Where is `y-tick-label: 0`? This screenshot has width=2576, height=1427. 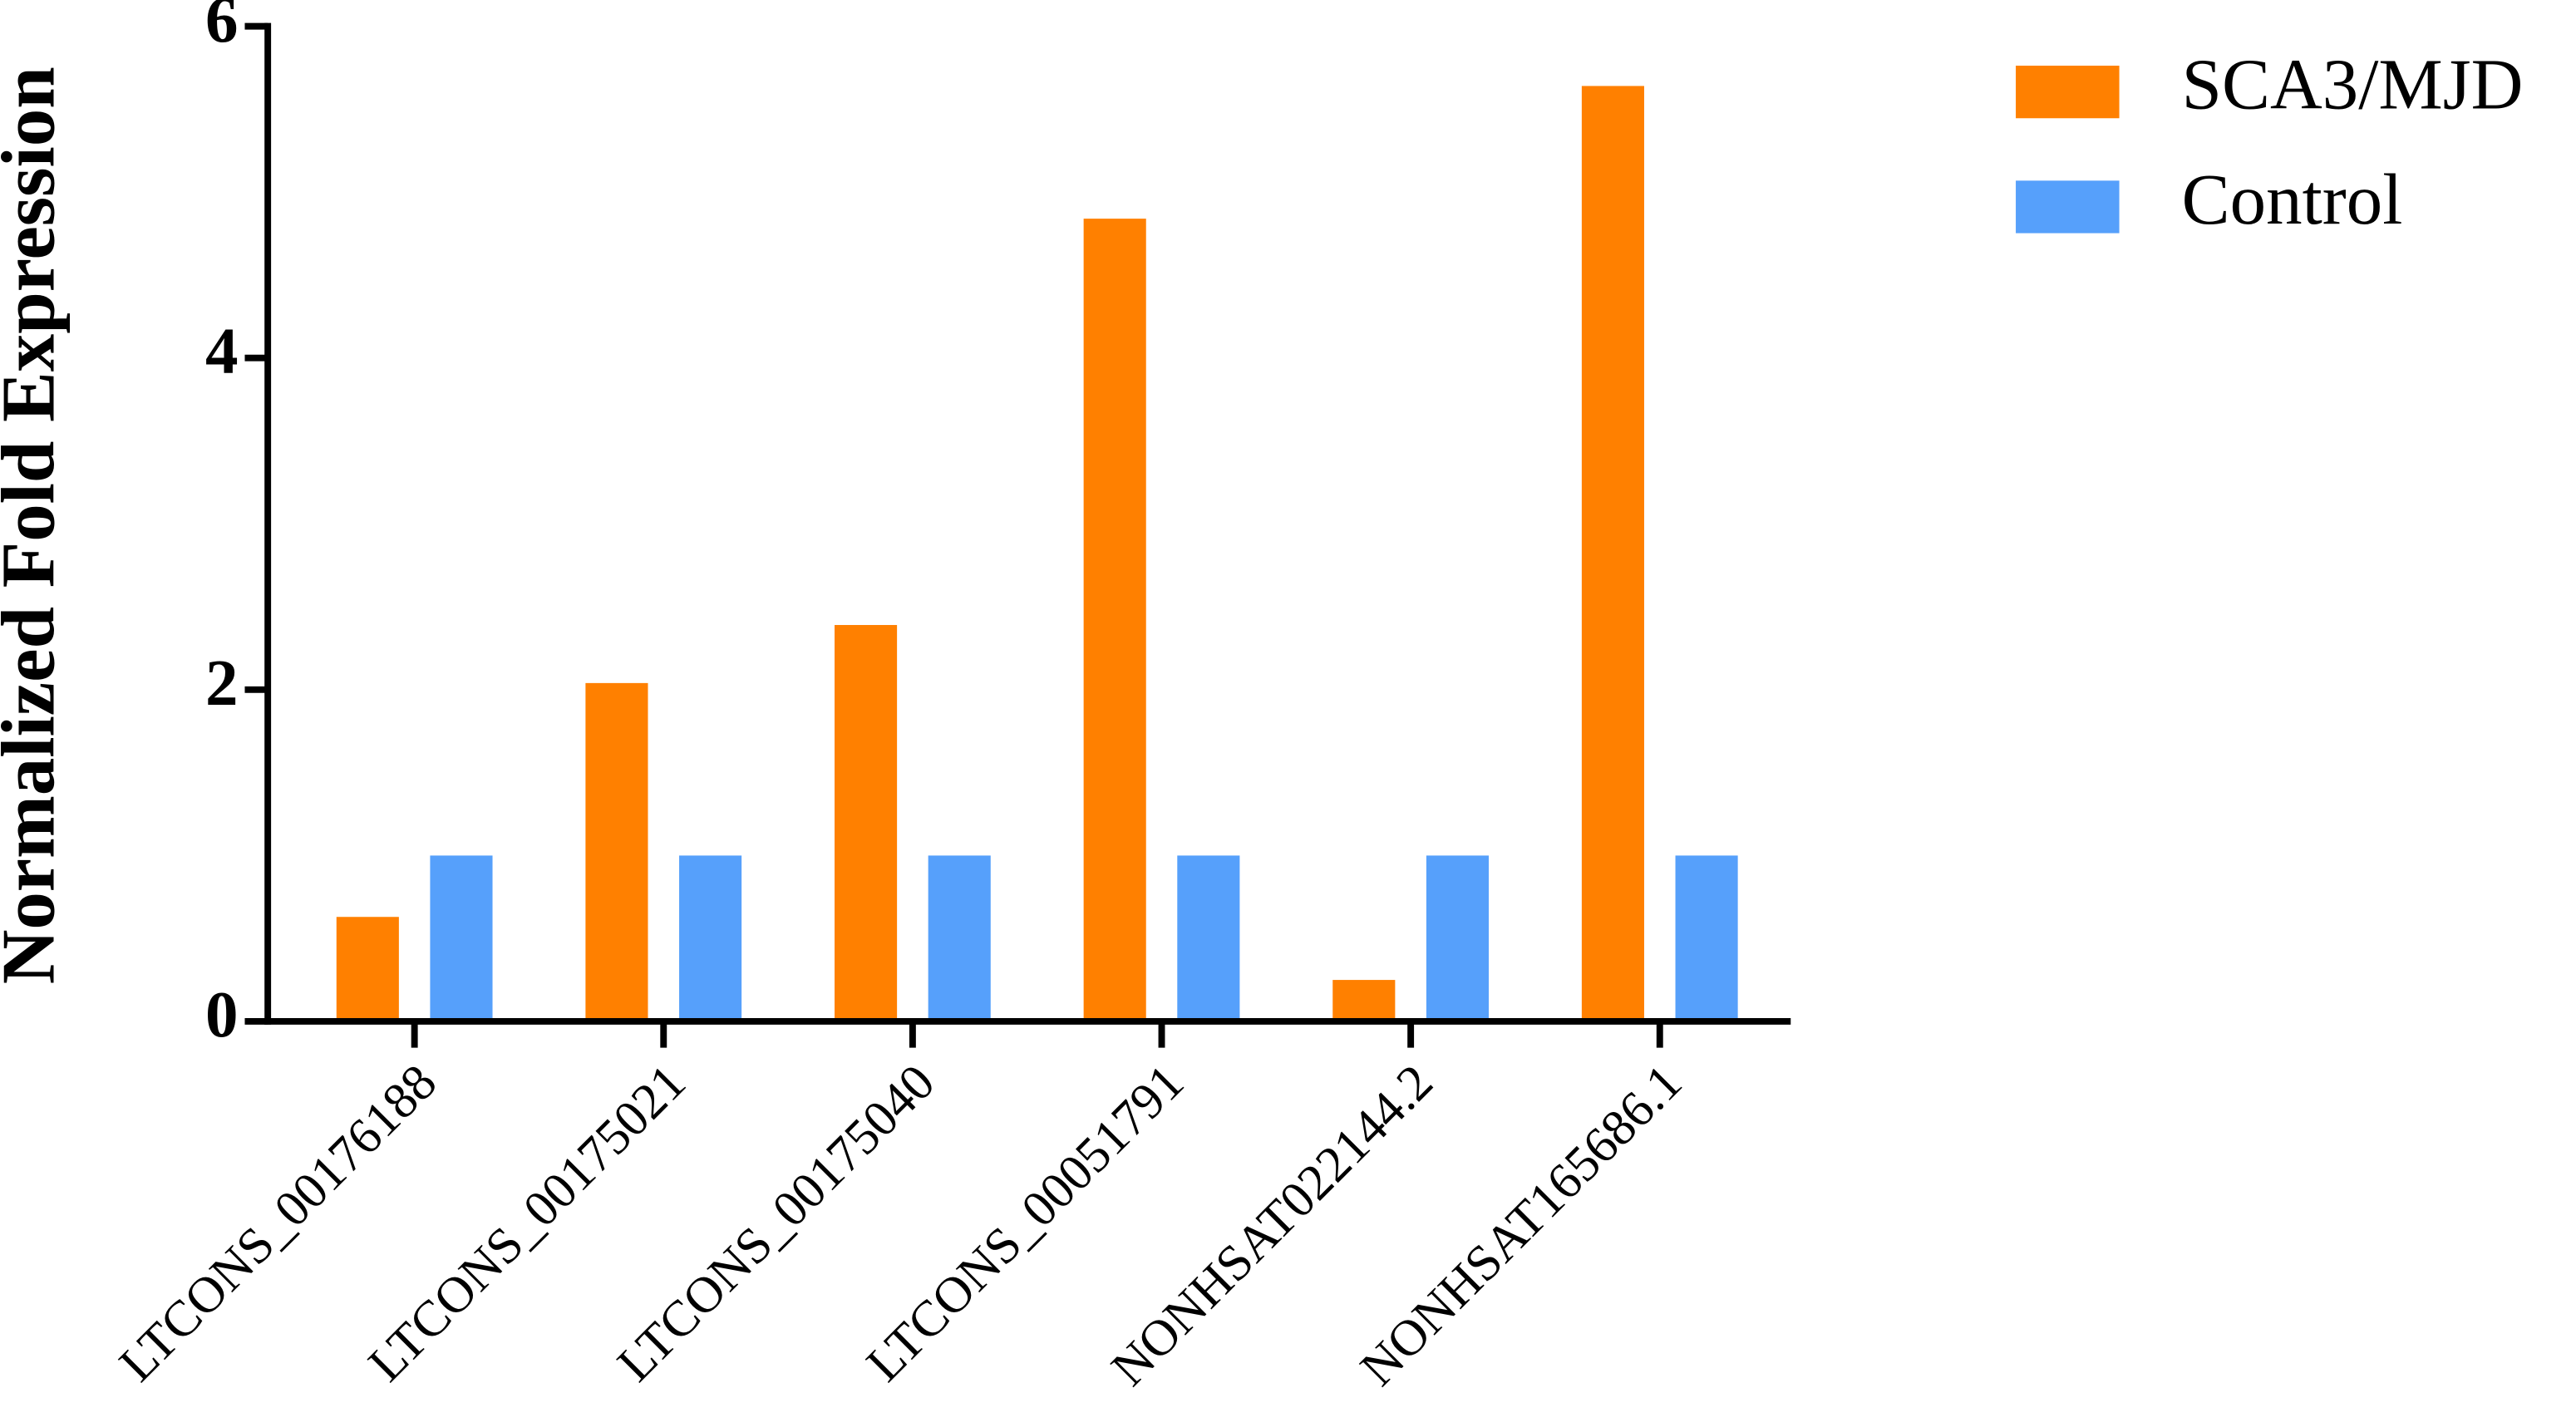
y-tick-label: 0 is located at coordinates (222, 1015).